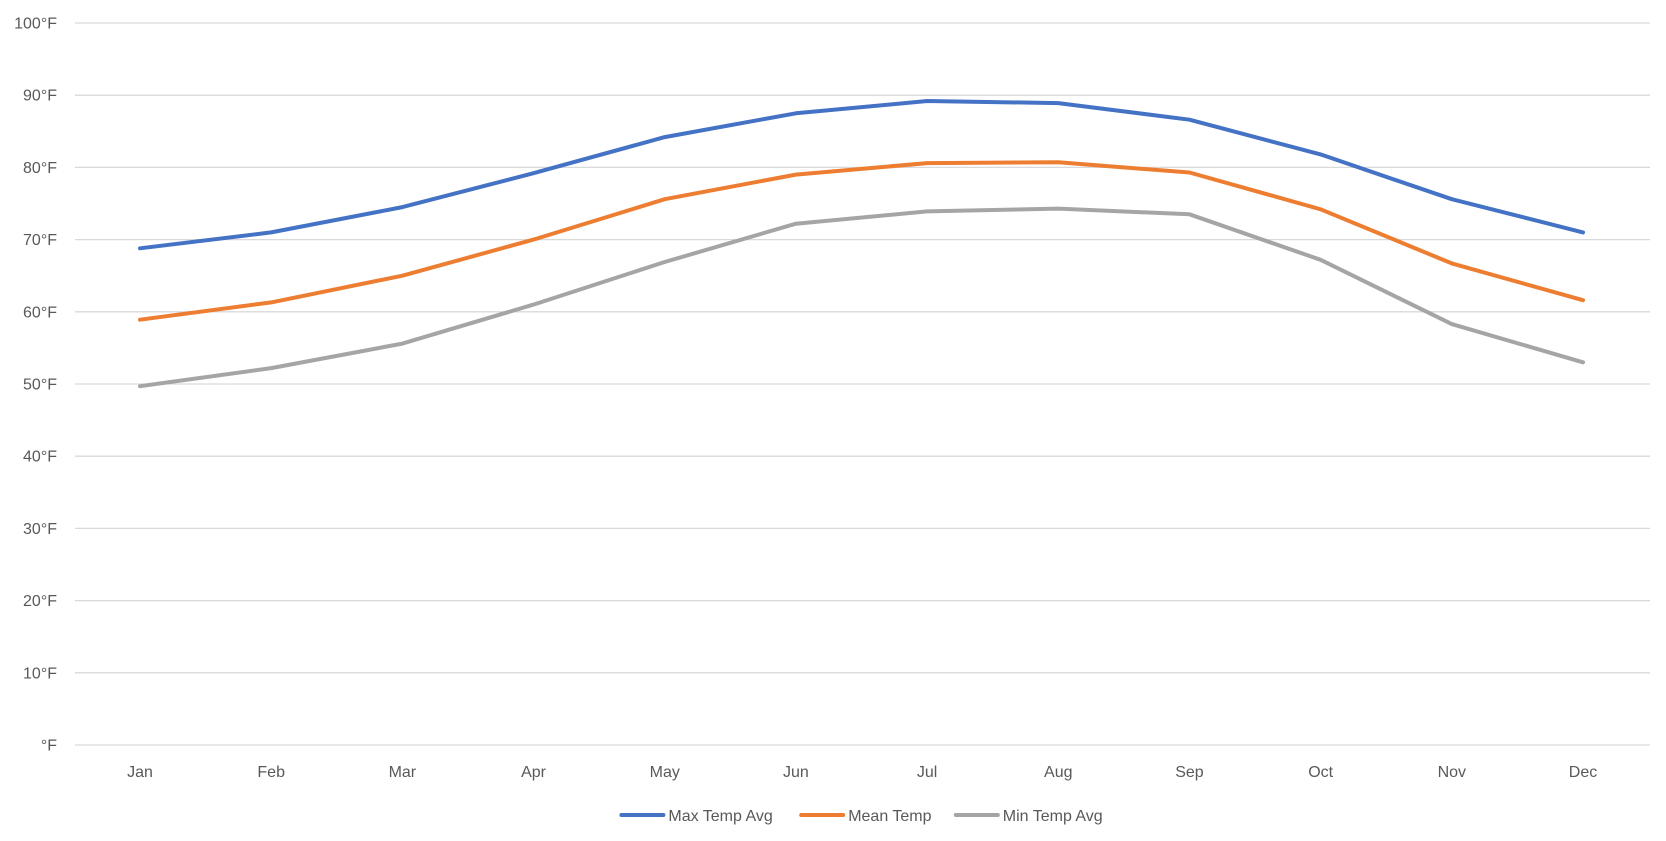  I want to click on x-tick-label: Dec, so click(1583, 772).